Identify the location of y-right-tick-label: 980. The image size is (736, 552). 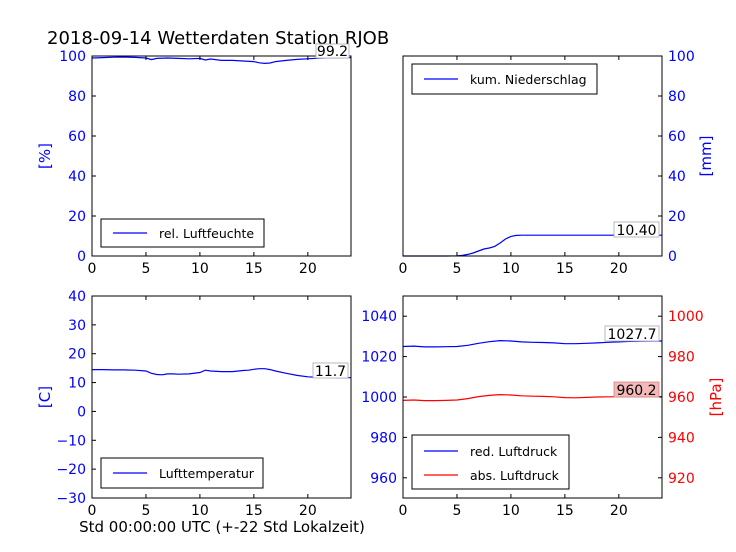
(681, 358).